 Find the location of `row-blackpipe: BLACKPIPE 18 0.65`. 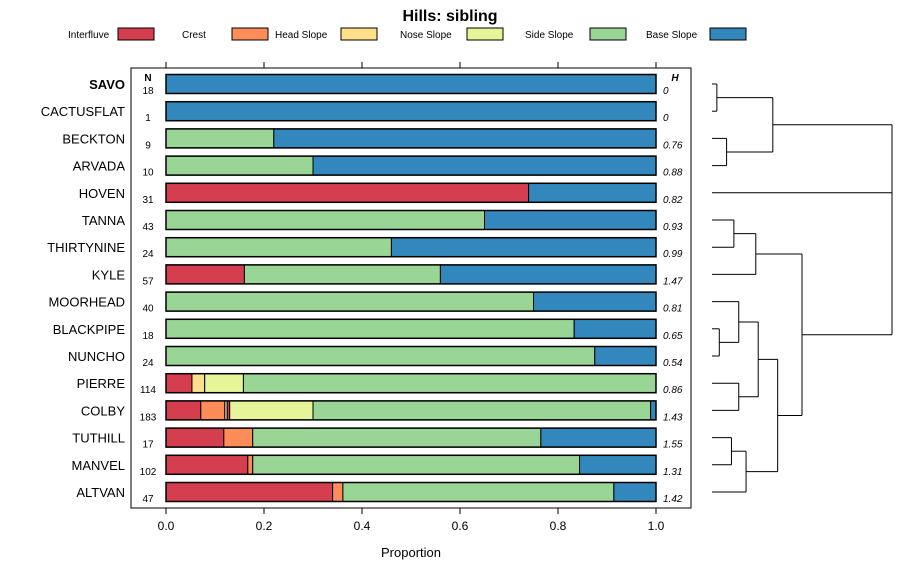

row-blackpipe: BLACKPIPE 18 0.65 is located at coordinates (368, 330).